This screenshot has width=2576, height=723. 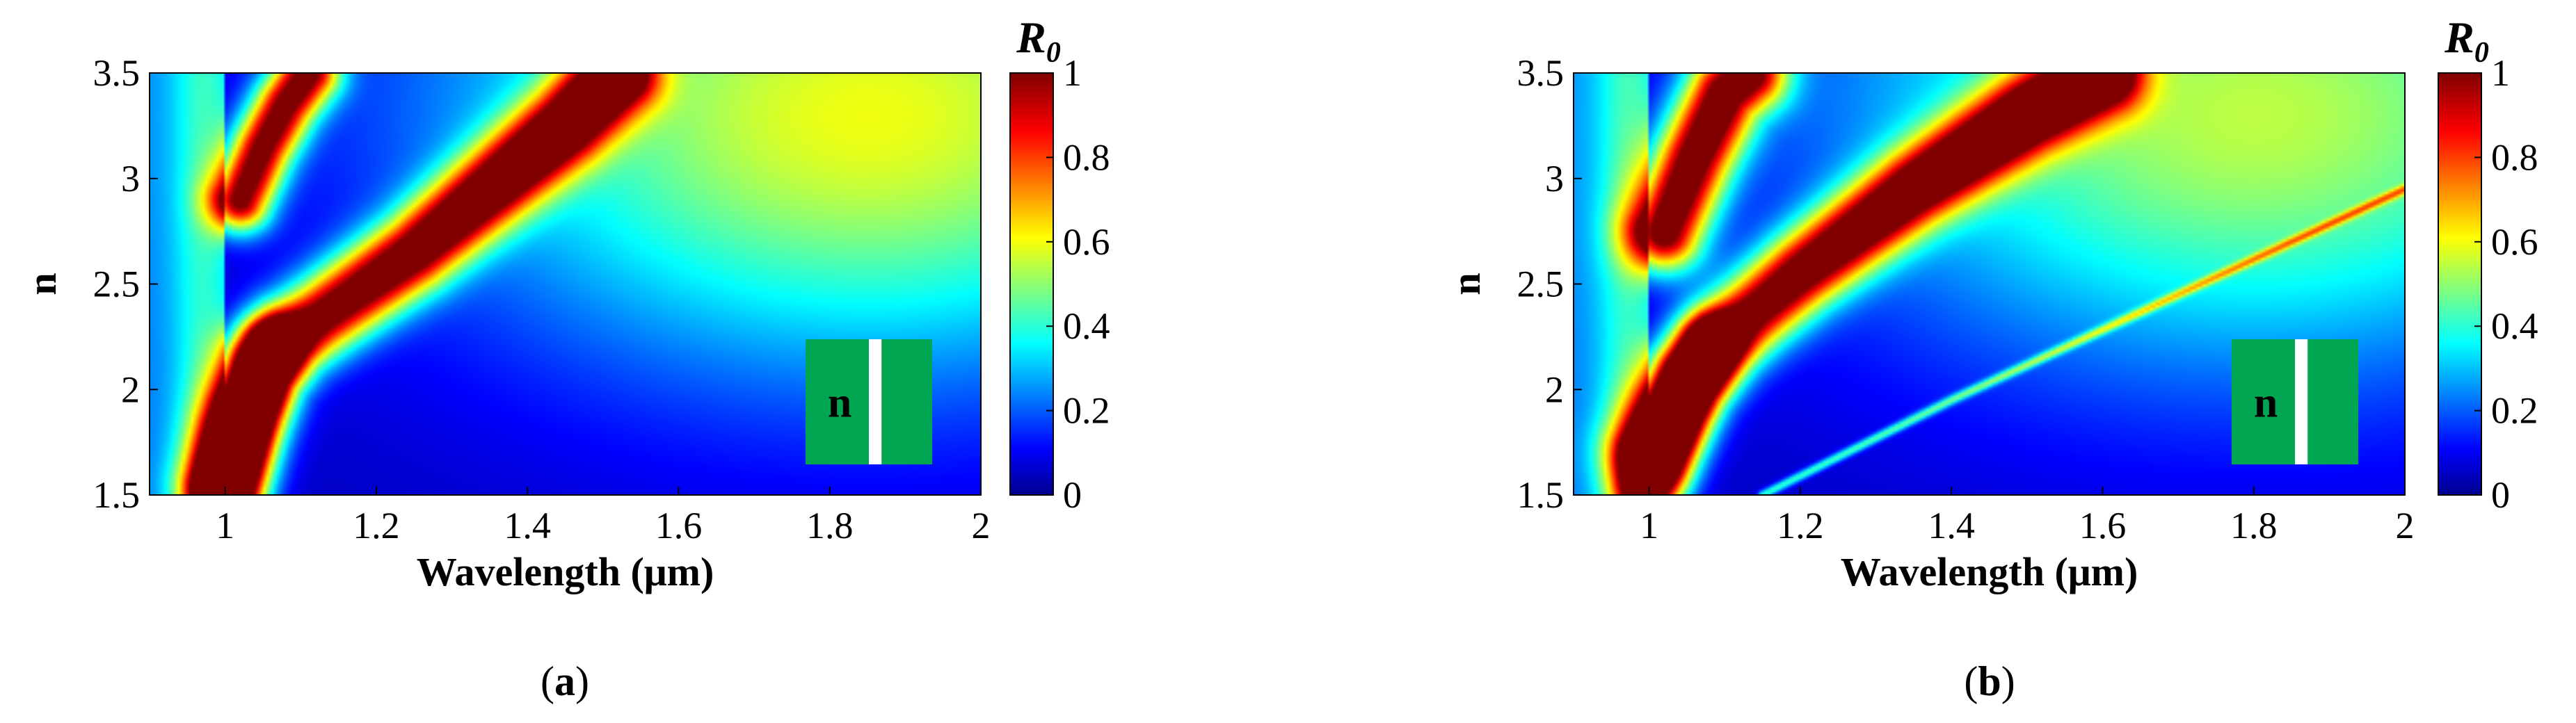 I want to click on panel-label: b, so click(x=1989, y=681).